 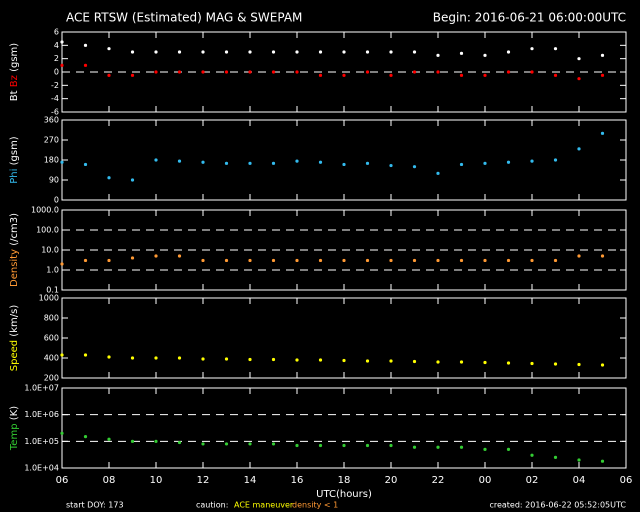 I want to click on y-tick-label: -2, so click(x=55, y=85).